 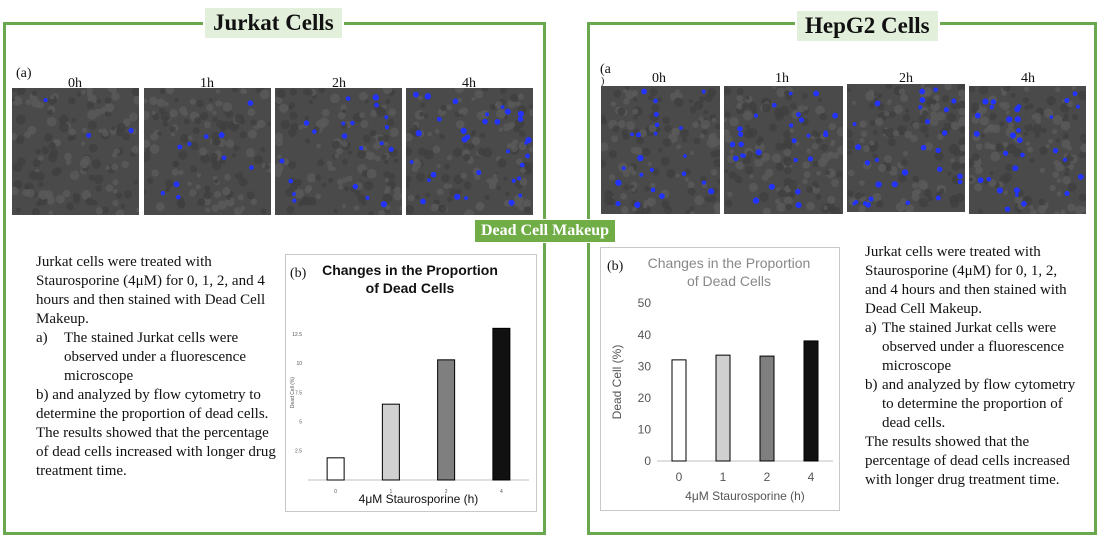 What do you see at coordinates (298, 452) in the screenshot?
I see `y-tick-label: 2.5` at bounding box center [298, 452].